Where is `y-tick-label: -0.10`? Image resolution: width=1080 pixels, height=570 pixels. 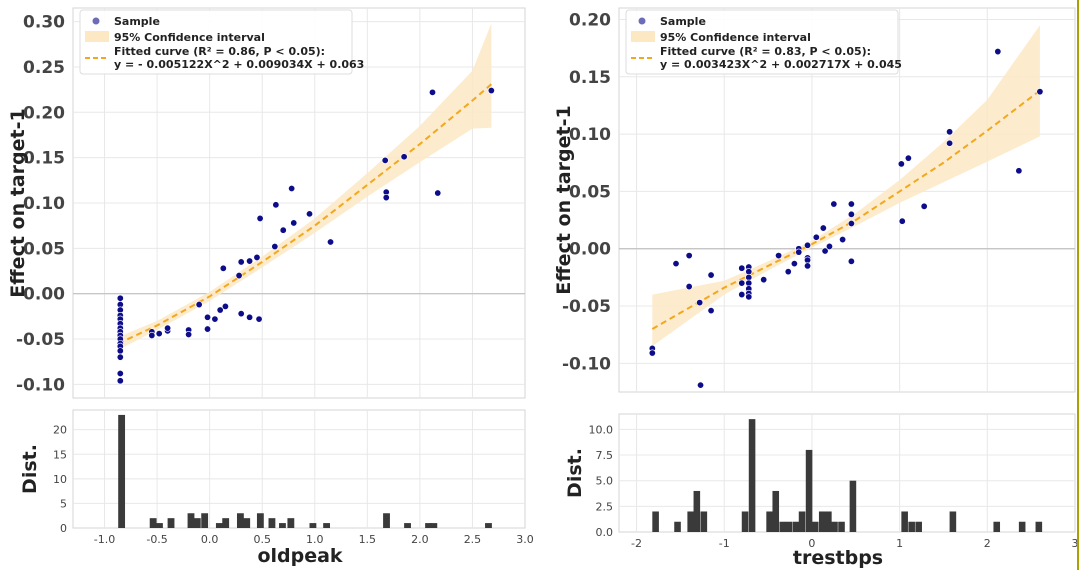 y-tick-label: -0.10 is located at coordinates (40, 385).